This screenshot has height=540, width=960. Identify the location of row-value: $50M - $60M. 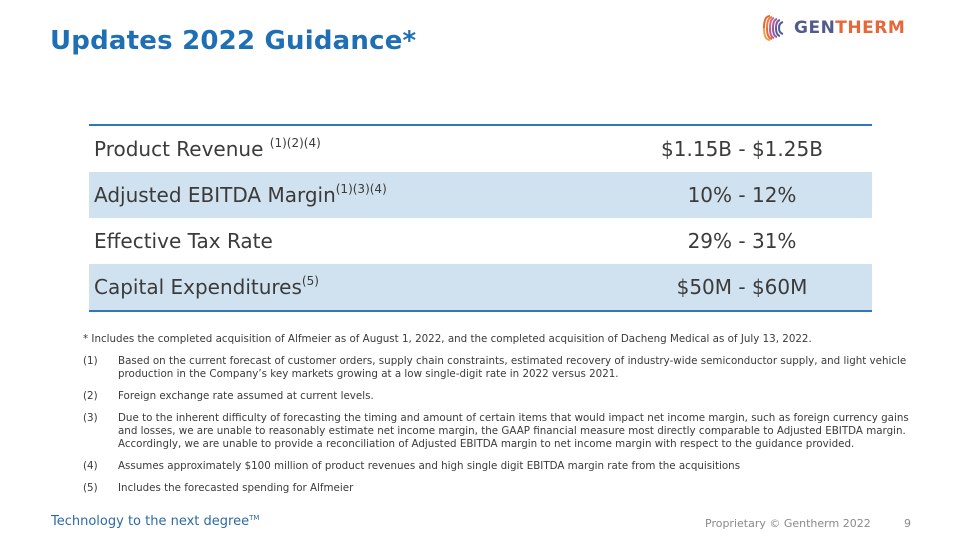
(742, 287).